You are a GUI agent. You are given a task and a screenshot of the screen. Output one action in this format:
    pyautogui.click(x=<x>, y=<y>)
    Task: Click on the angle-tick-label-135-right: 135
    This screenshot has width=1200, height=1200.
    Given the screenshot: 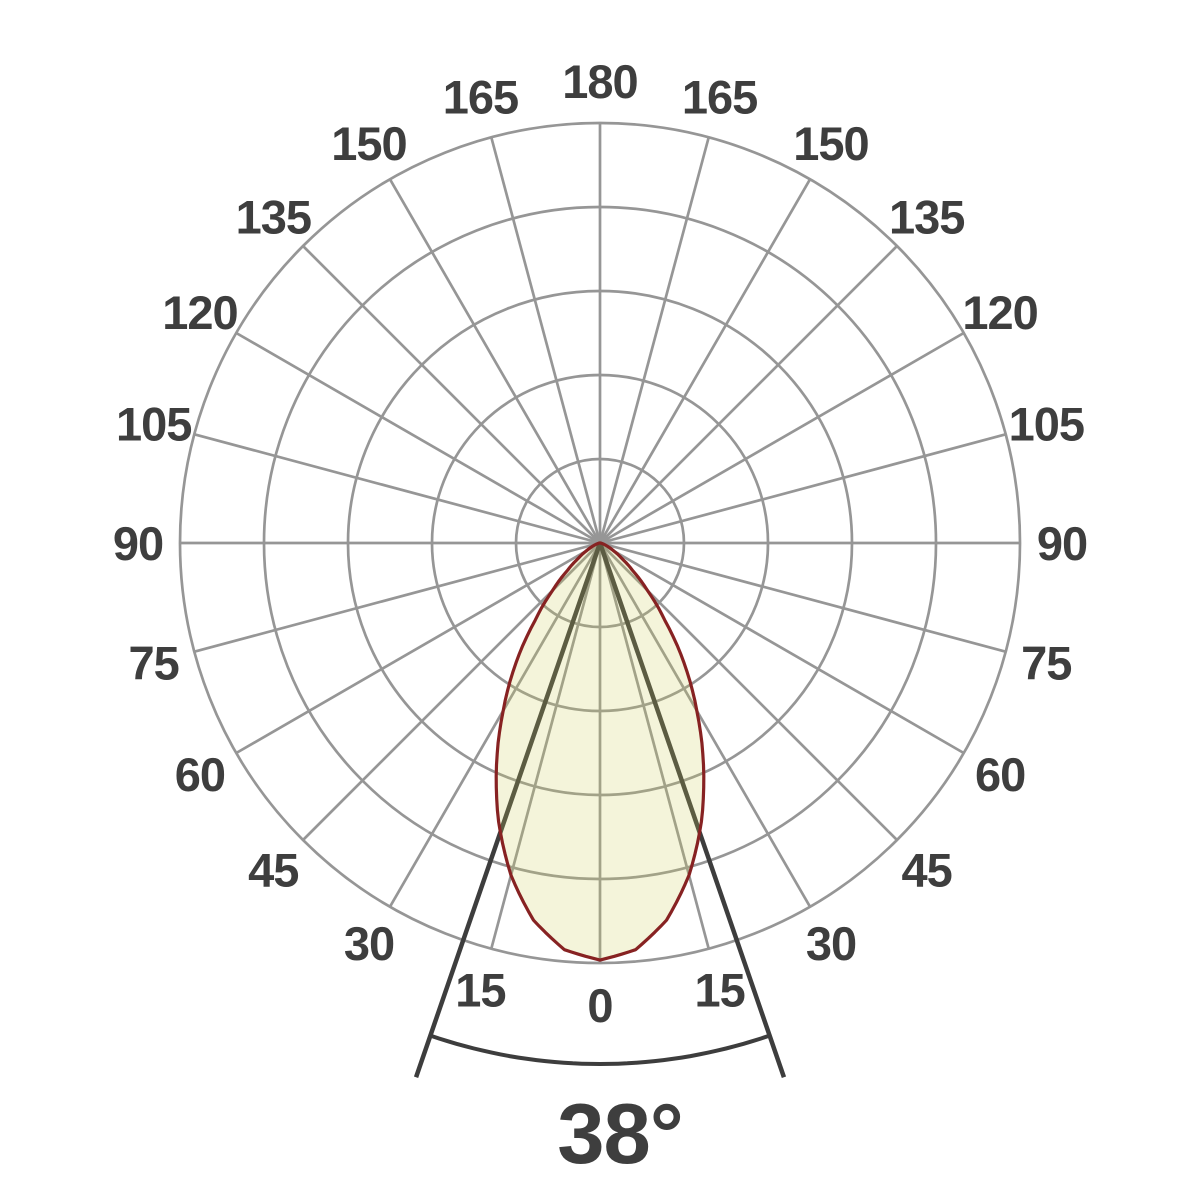 What is the action you would take?
    pyautogui.click(x=926, y=216)
    